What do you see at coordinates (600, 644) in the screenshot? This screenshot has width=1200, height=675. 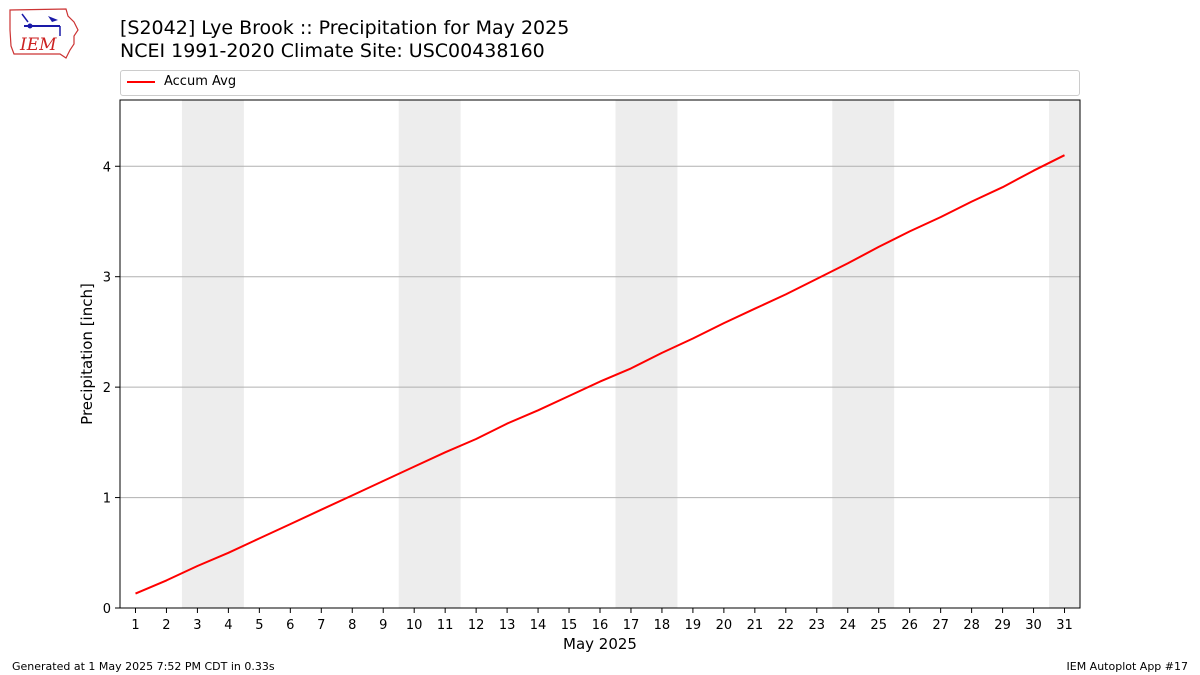 I see `x-axis-label: May 2025` at bounding box center [600, 644].